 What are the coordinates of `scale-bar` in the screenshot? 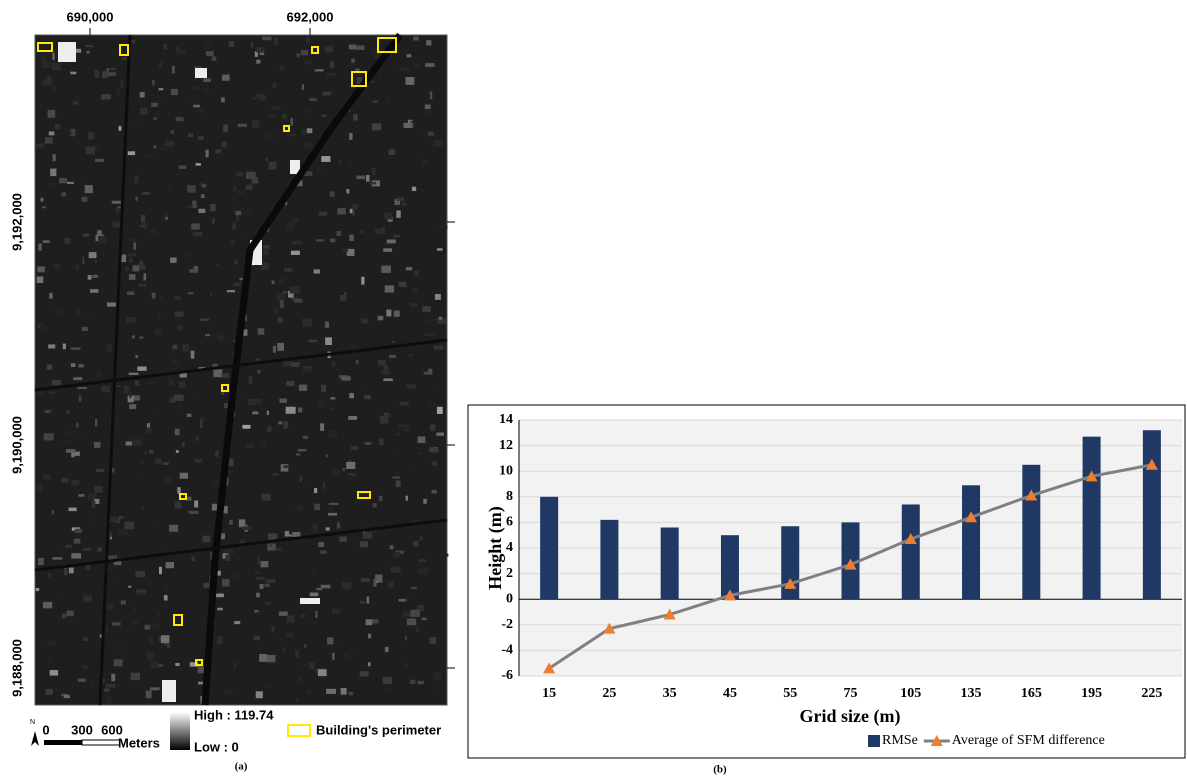 It's located at (63, 742).